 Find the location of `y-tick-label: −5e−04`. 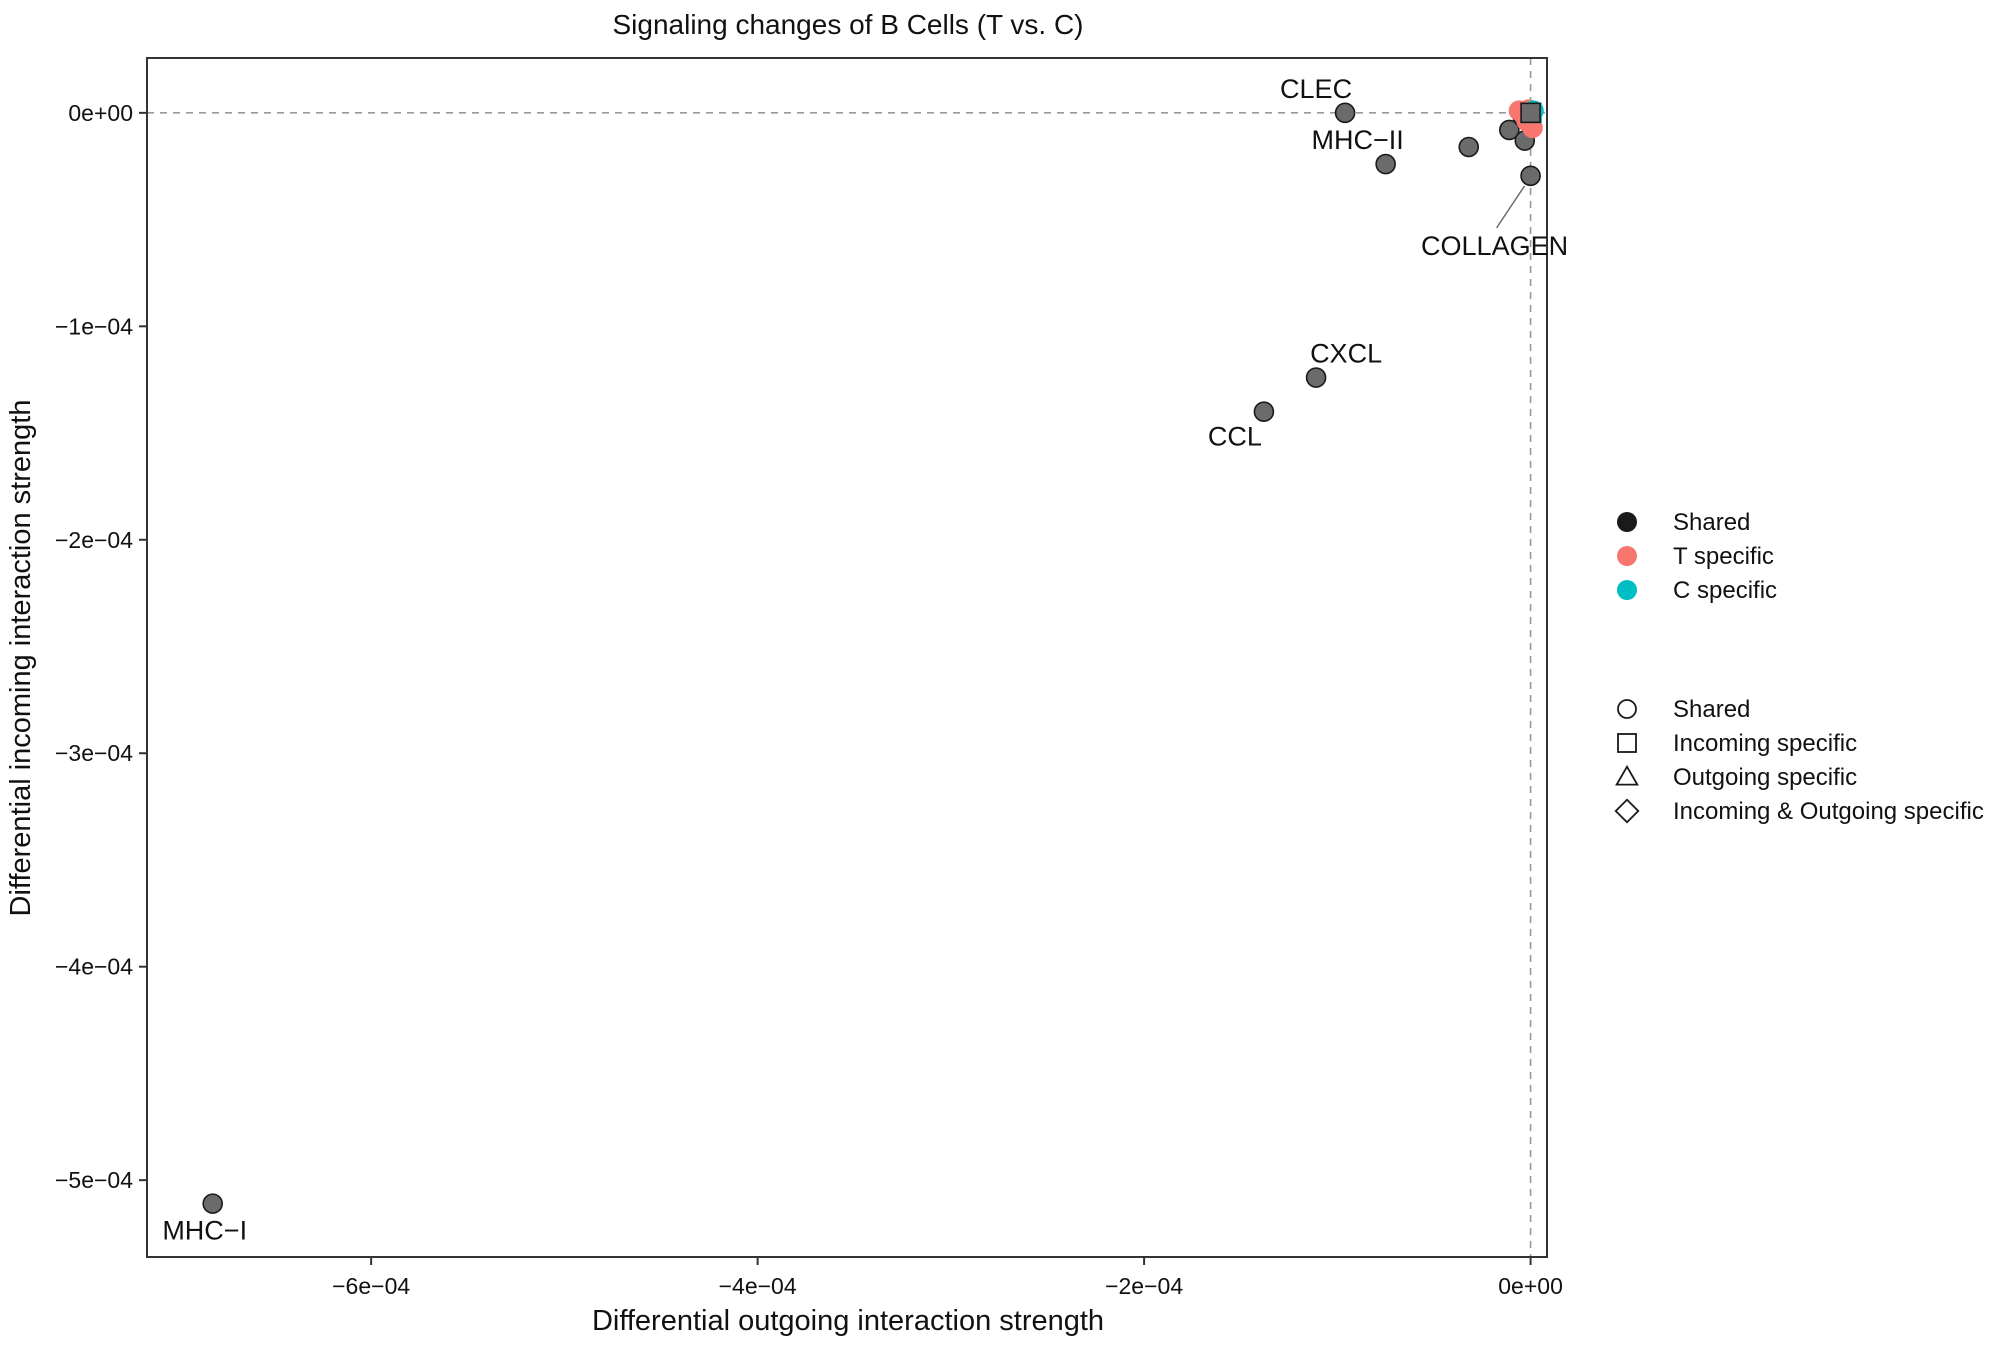

y-tick-label: −5e−04 is located at coordinates (94, 1180).